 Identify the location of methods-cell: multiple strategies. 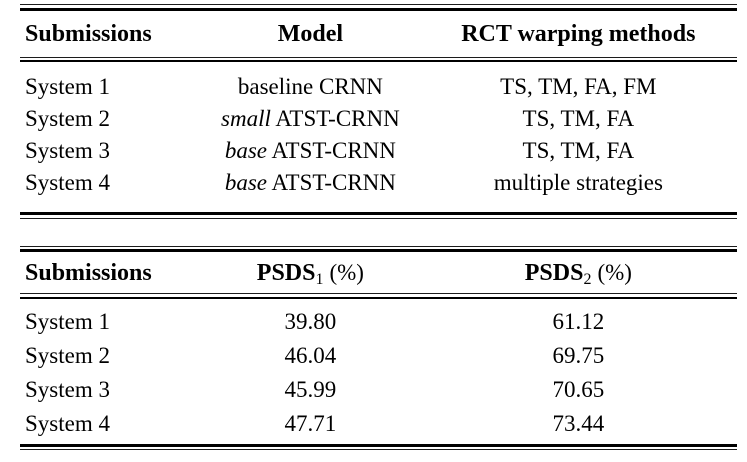
(578, 182).